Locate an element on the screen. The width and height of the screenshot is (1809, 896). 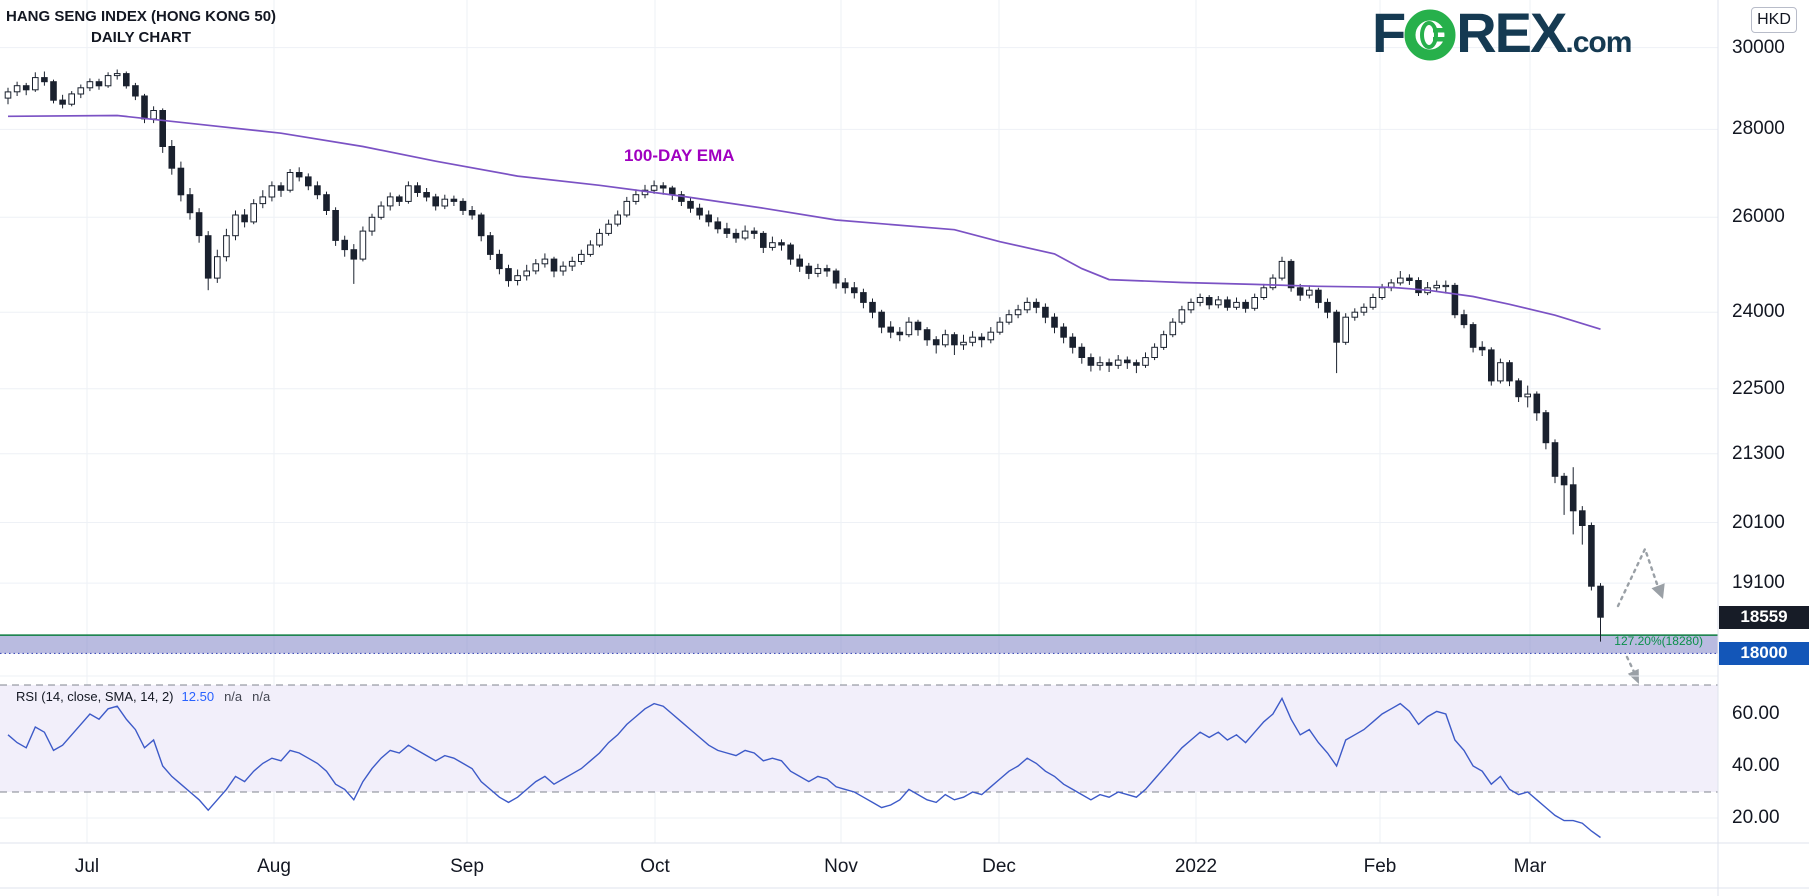
price-axis-label: 20100 is located at coordinates (1758, 522).